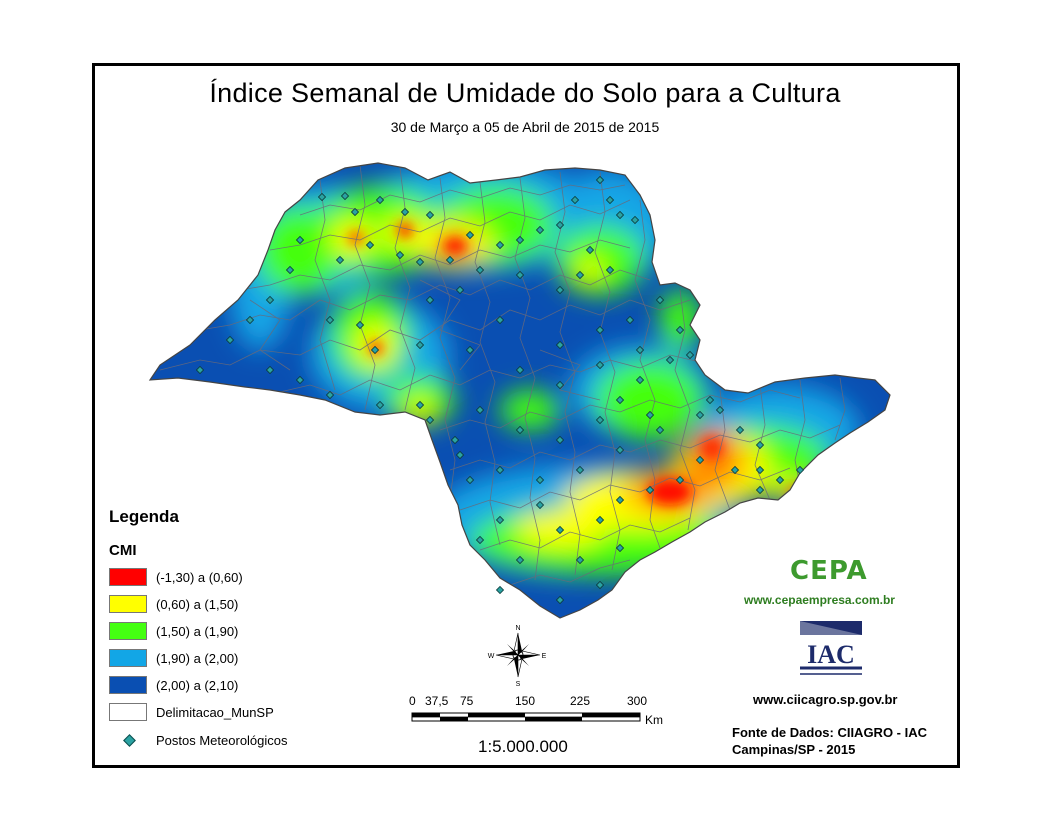  What do you see at coordinates (144, 516) in the screenshot?
I see `legend-title: Legenda` at bounding box center [144, 516].